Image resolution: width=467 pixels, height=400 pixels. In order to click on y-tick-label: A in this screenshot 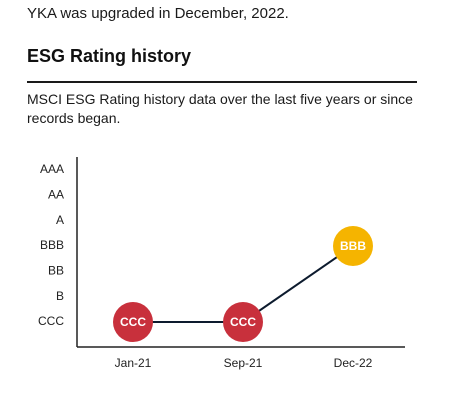, I will do `click(60, 220)`.